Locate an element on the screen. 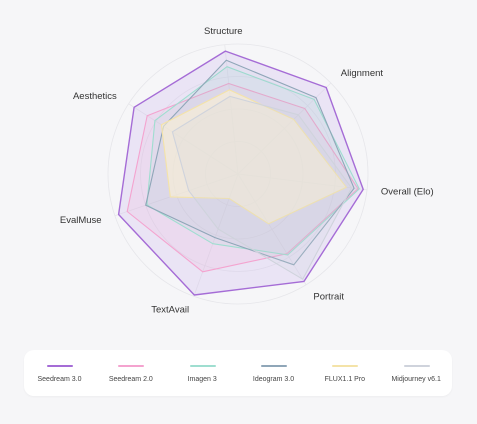 The height and width of the screenshot is (424, 477). axis-label-overall-elo: Overall (Elo) is located at coordinates (407, 192).